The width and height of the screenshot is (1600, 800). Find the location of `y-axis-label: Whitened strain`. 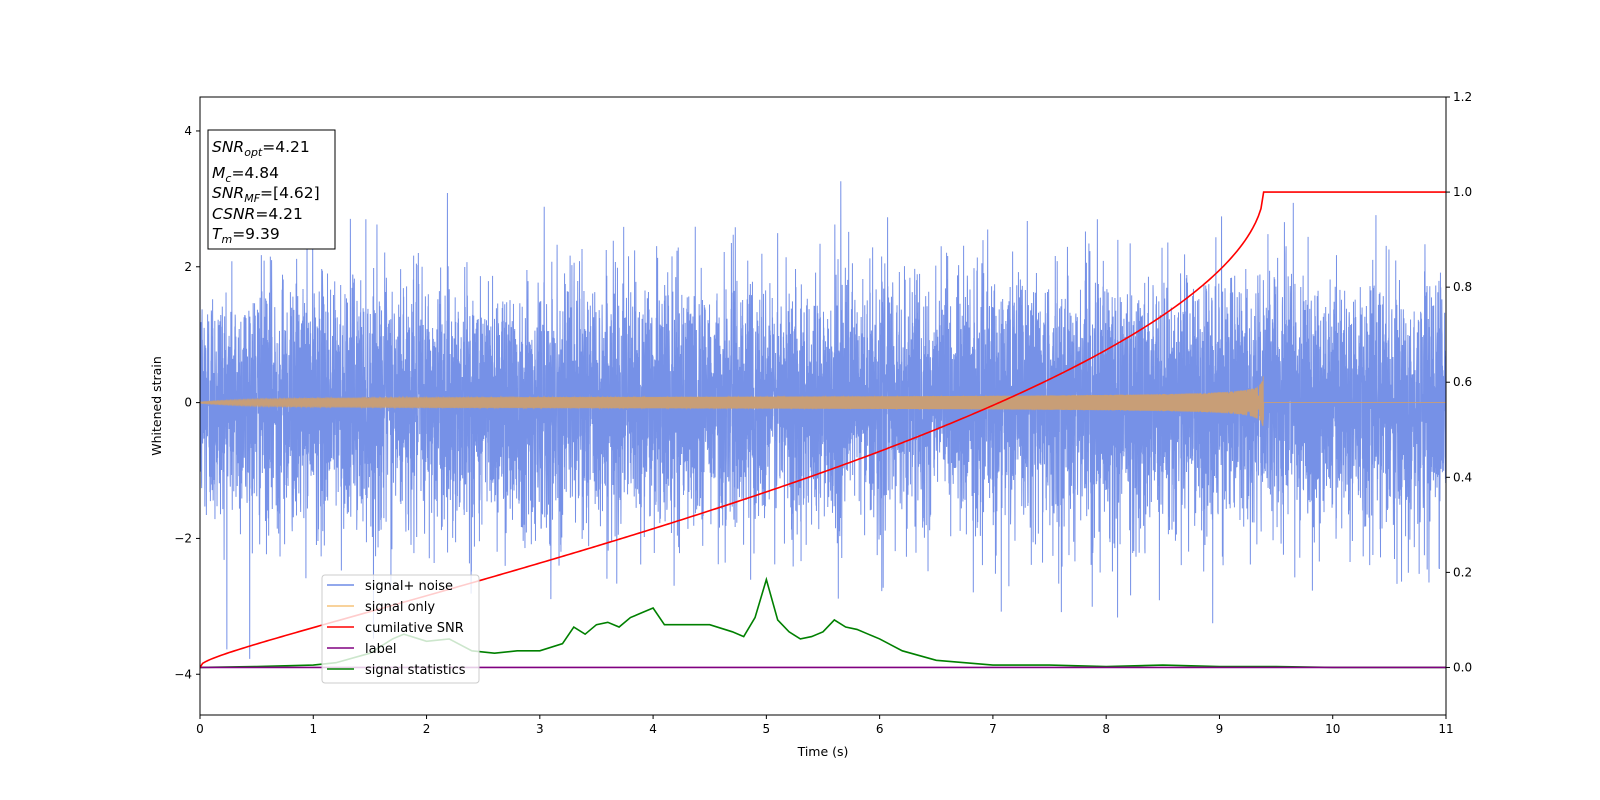

y-axis-label: Whitened strain is located at coordinates (156, 405).